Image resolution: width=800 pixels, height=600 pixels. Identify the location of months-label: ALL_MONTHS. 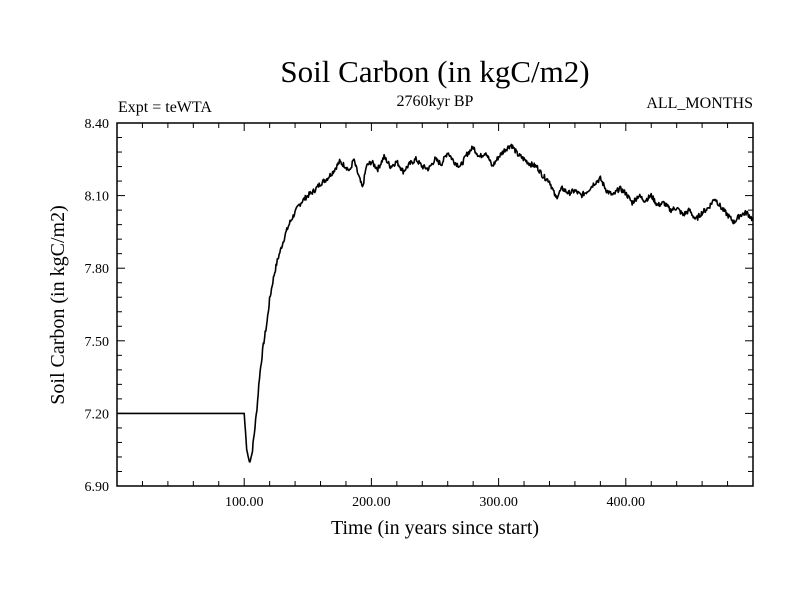
(699, 103).